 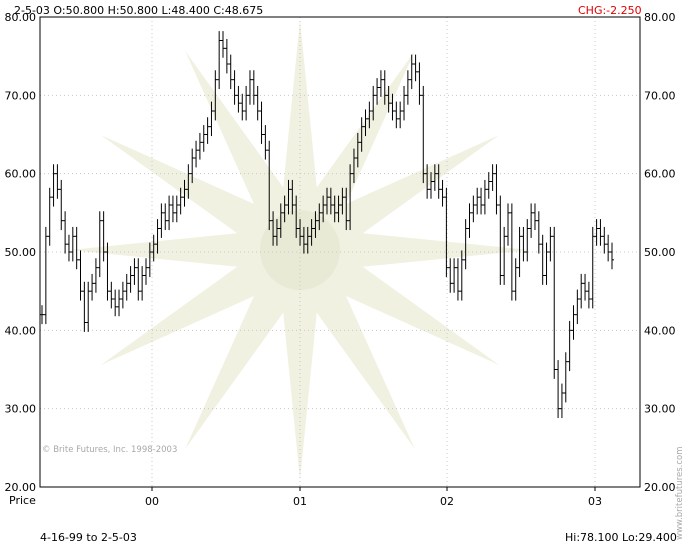 What do you see at coordinates (21, 95) in the screenshot?
I see `y-tick-label-left: 70.00` at bounding box center [21, 95].